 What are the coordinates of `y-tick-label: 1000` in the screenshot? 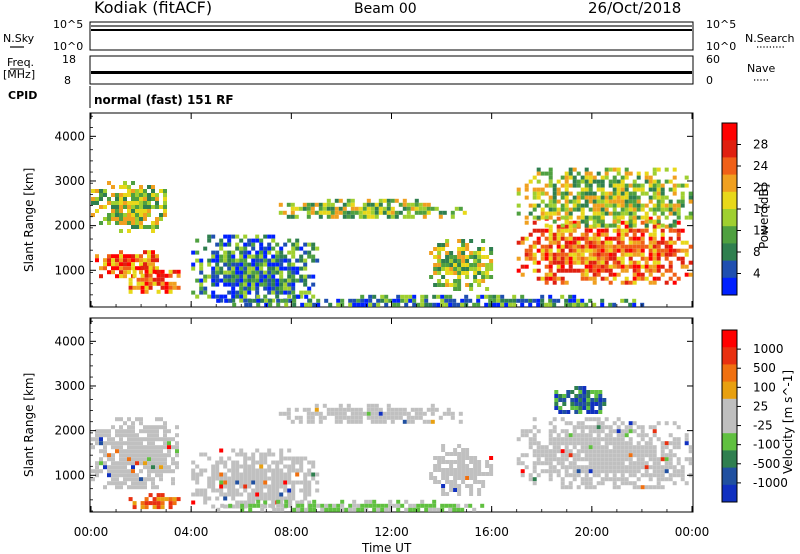 It's located at (69, 475).